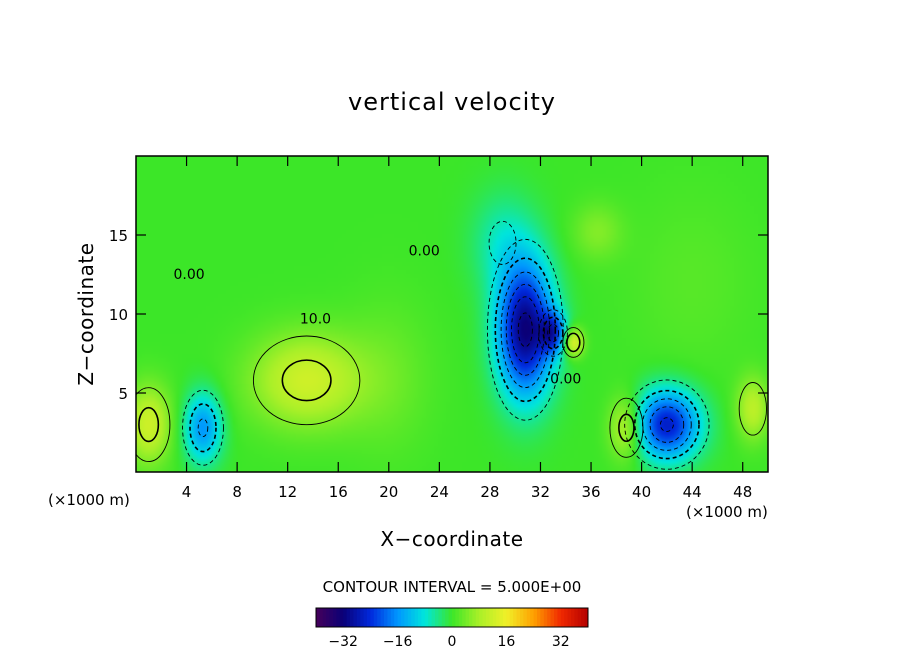 The height and width of the screenshot is (654, 904). I want to click on contour-label: 10.0, so click(315, 319).